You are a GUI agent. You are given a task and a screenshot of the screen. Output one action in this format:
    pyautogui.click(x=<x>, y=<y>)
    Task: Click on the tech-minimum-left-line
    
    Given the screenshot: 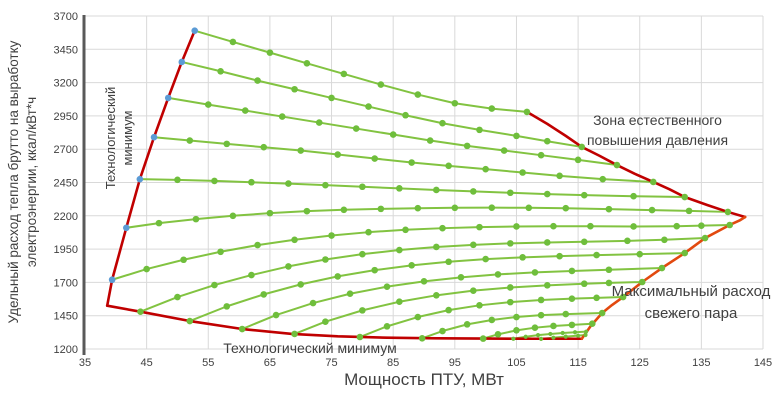 What is the action you would take?
    pyautogui.click(x=151, y=168)
    